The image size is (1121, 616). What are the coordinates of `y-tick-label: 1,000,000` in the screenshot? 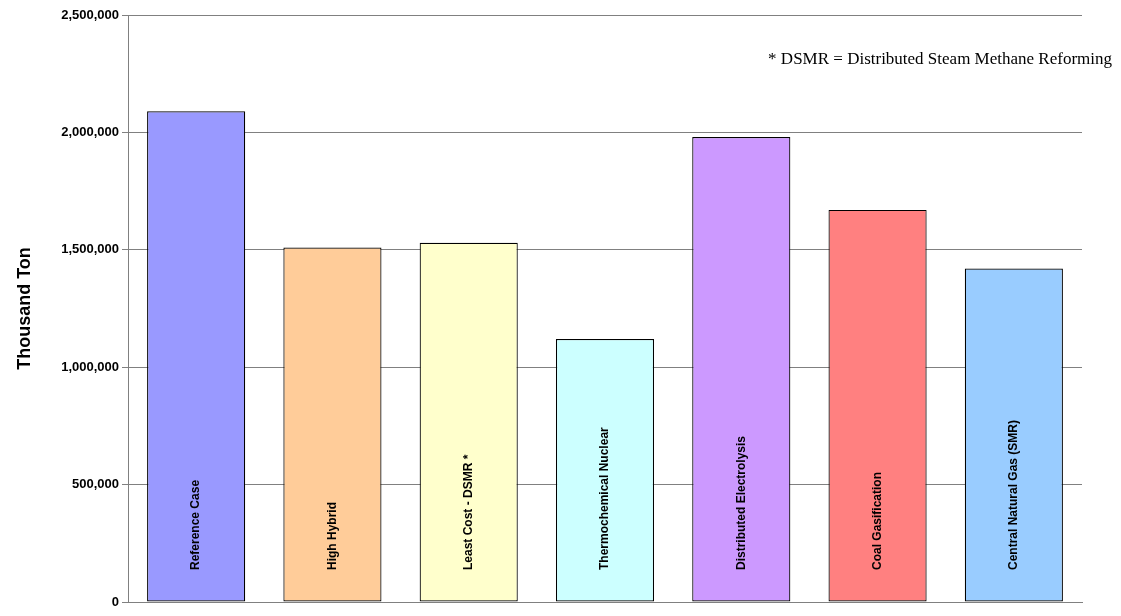 It's located at (90, 366).